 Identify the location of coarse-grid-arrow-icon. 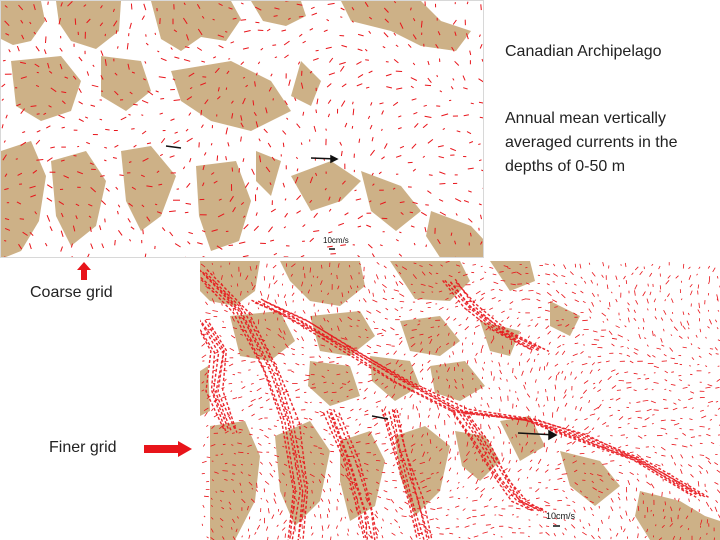
(84, 271).